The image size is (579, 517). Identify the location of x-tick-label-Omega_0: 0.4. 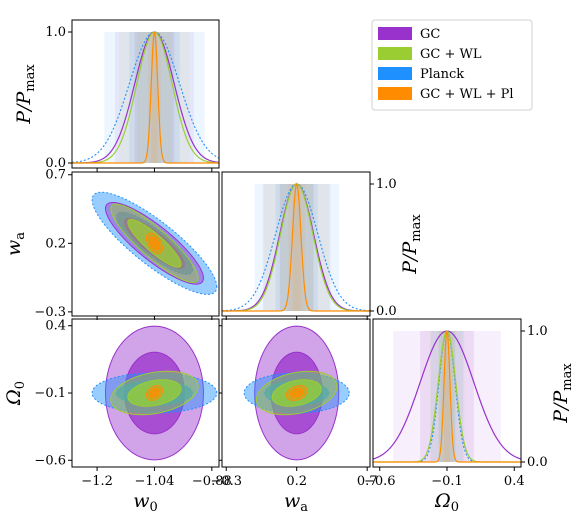
(514, 481).